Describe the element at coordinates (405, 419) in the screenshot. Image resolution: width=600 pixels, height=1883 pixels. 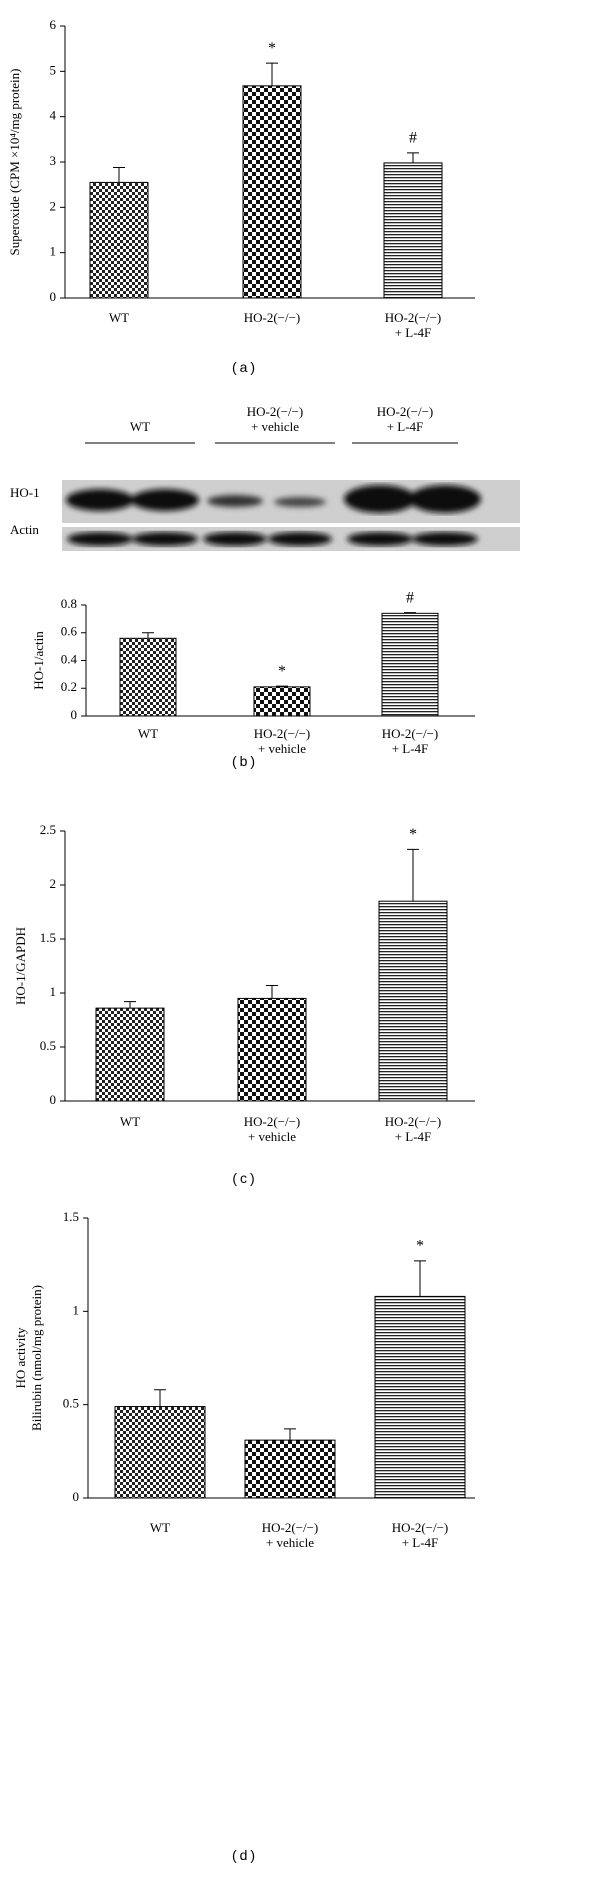
I see `blot-group-label: HO-2(−/−) + L-4F` at that location.